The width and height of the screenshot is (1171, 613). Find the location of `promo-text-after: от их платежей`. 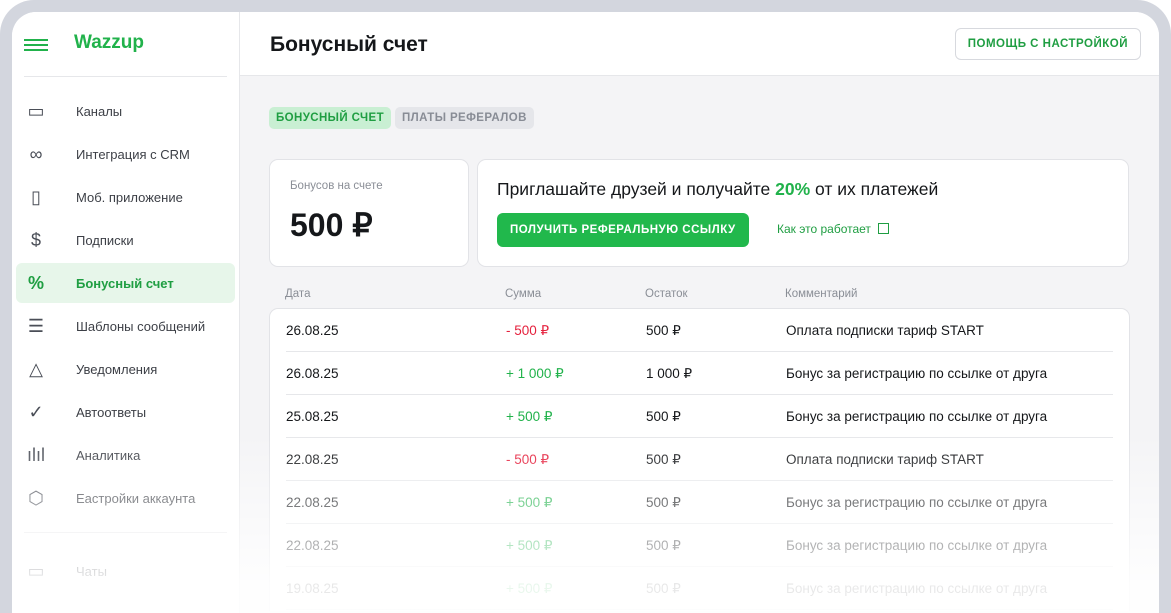

promo-text-after: от их платежей is located at coordinates (874, 189).